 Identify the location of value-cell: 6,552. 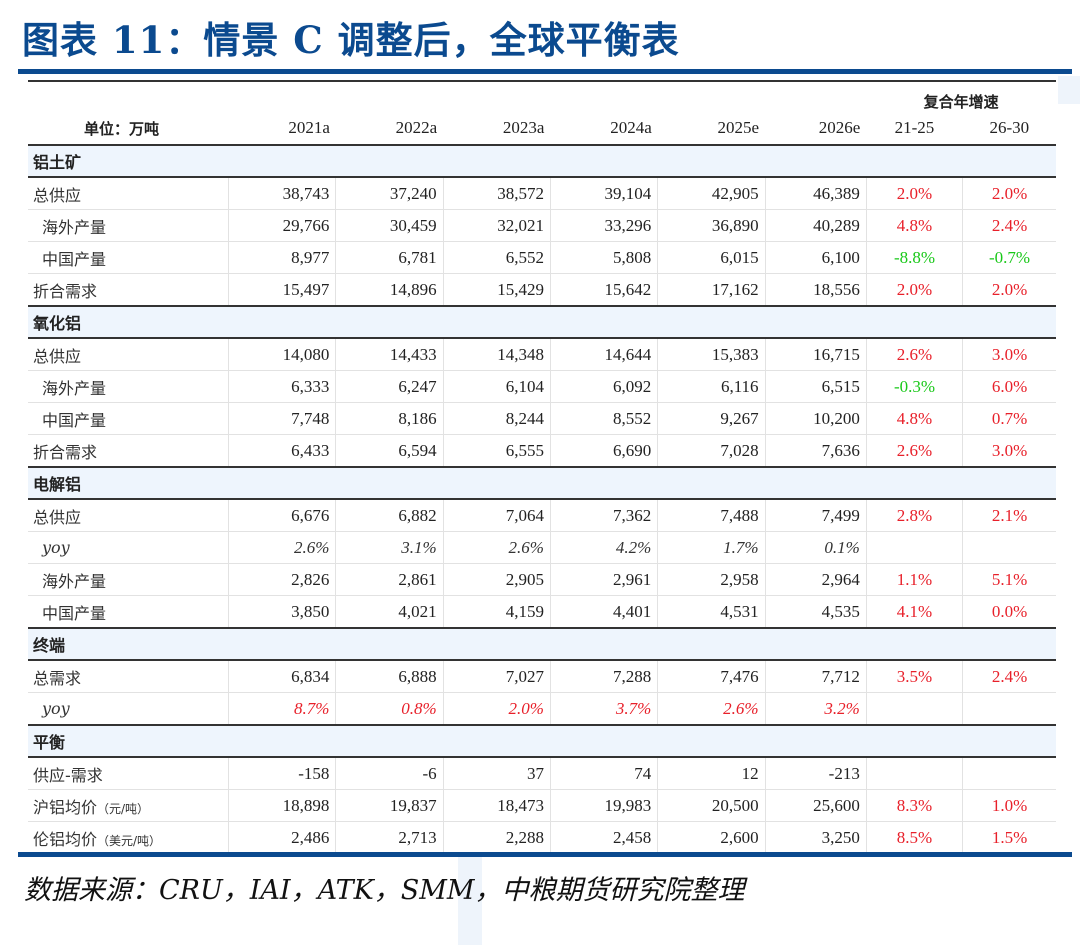
(496, 257).